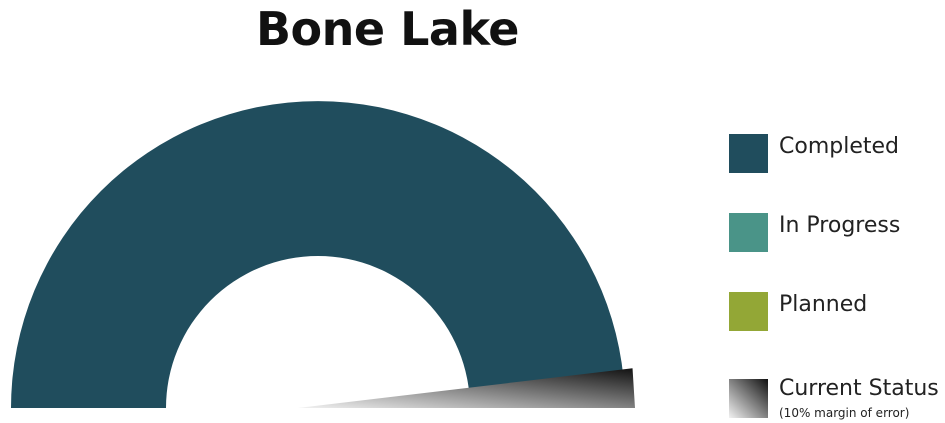 This screenshot has height=423, width=945. Describe the element at coordinates (748, 398) in the screenshot. I see `legend-swatch-current-status` at that location.